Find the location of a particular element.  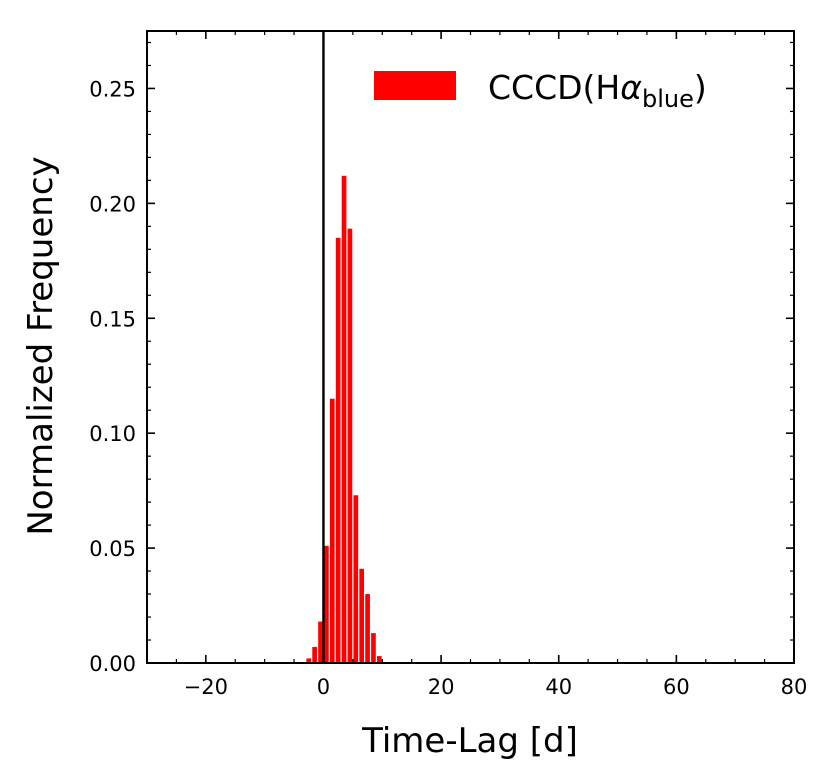

legend-label: CCCD(Hαblue) is located at coordinates (597, 90).